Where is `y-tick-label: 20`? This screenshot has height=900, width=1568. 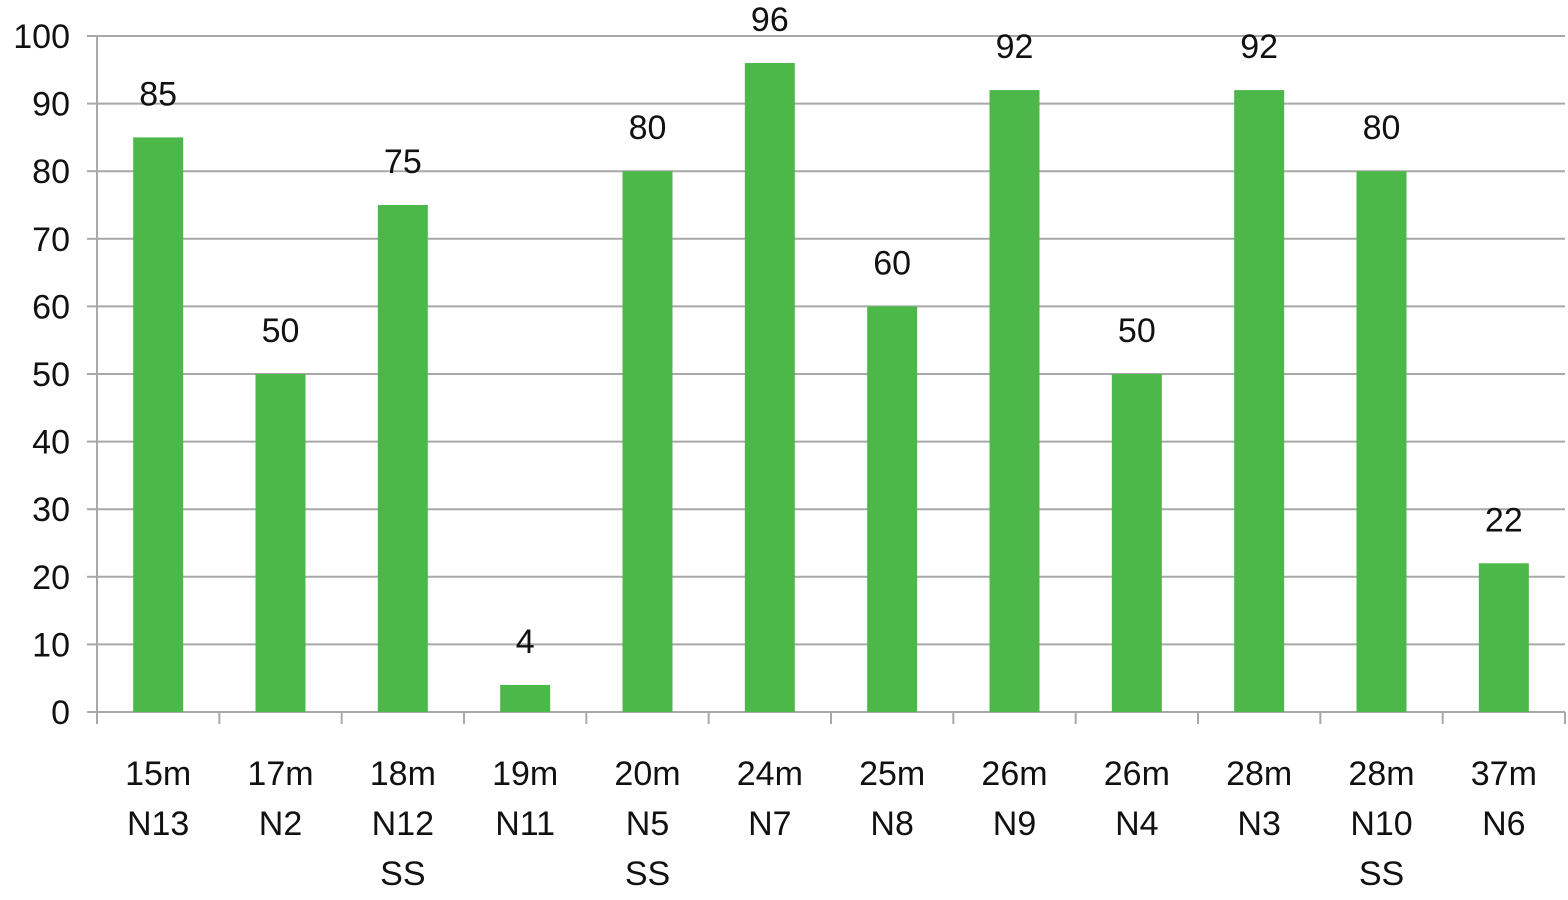 y-tick-label: 20 is located at coordinates (51, 578).